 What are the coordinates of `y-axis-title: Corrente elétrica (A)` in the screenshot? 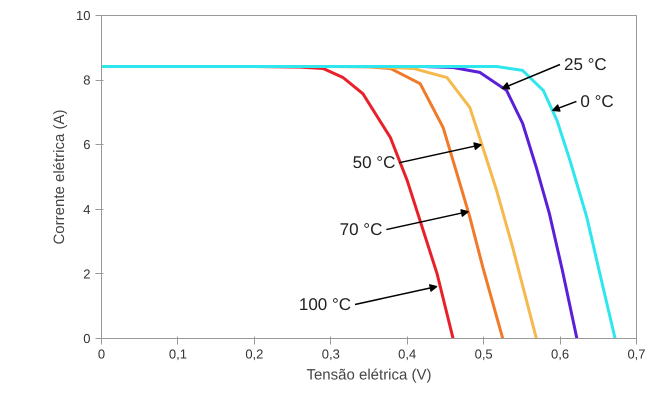 It's located at (59, 177).